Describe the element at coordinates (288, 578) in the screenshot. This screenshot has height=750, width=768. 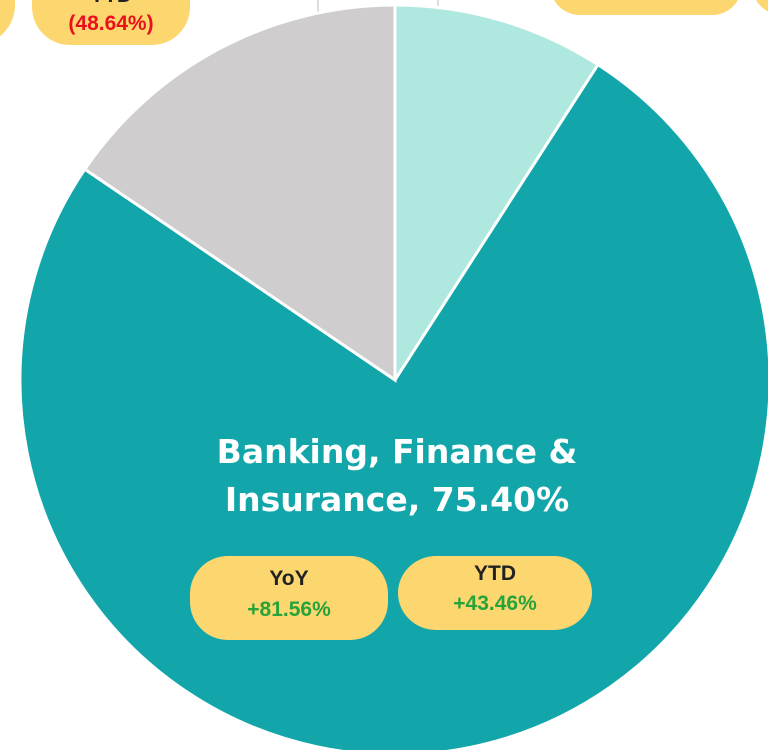
I see `badge-title: YoY` at that location.